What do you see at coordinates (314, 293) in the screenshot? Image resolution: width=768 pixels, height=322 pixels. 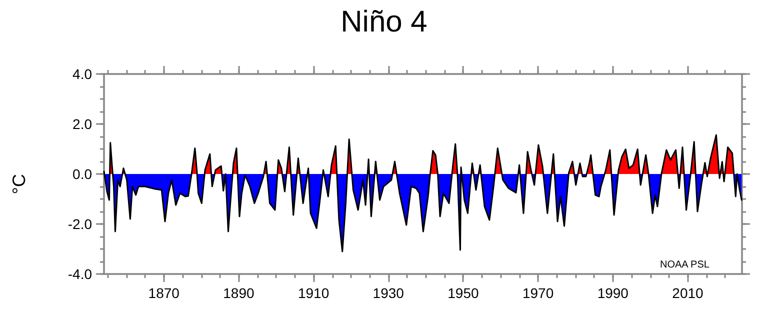 I see `x-tick-label: 1910` at bounding box center [314, 293].